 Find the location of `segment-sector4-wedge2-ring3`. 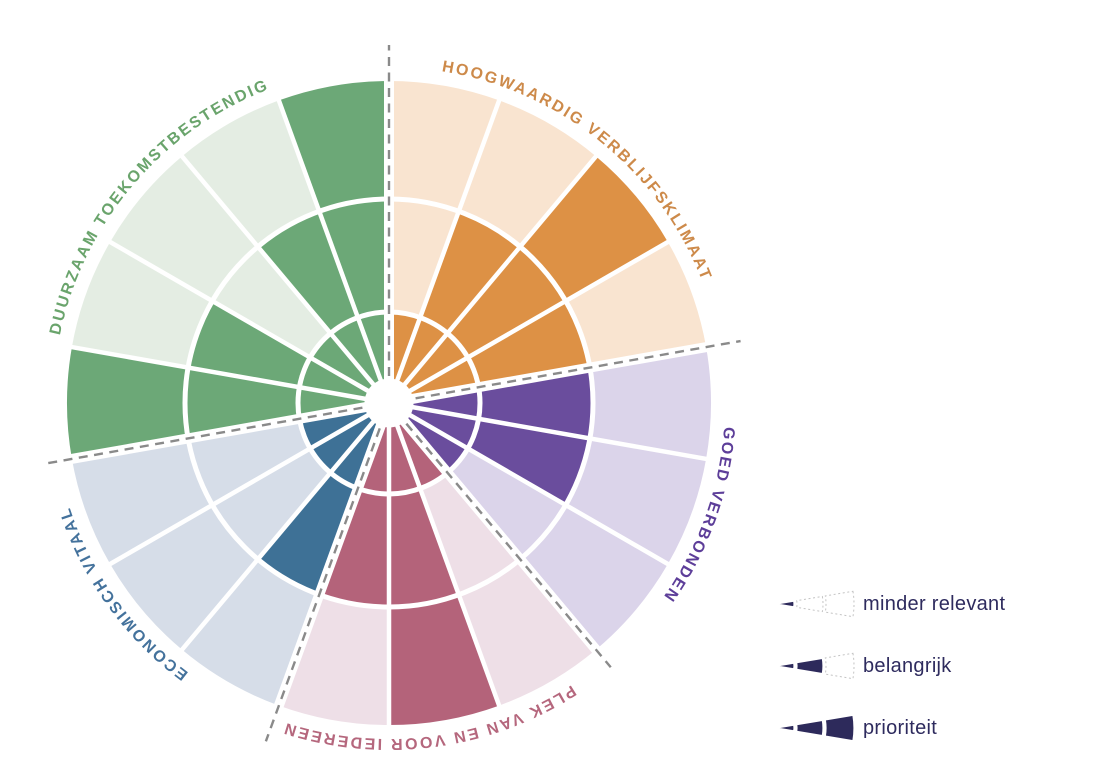

segment-sector4-wedge2-ring3 is located at coordinates (184, 228).